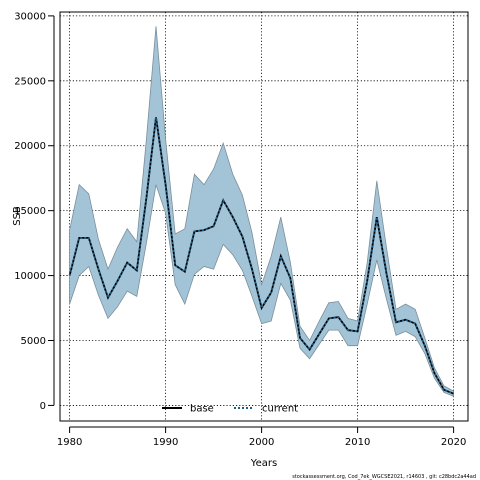 The width and height of the screenshot is (480, 480). Describe the element at coordinates (30, 211) in the screenshot. I see `y-tick-label: 15000` at that location.